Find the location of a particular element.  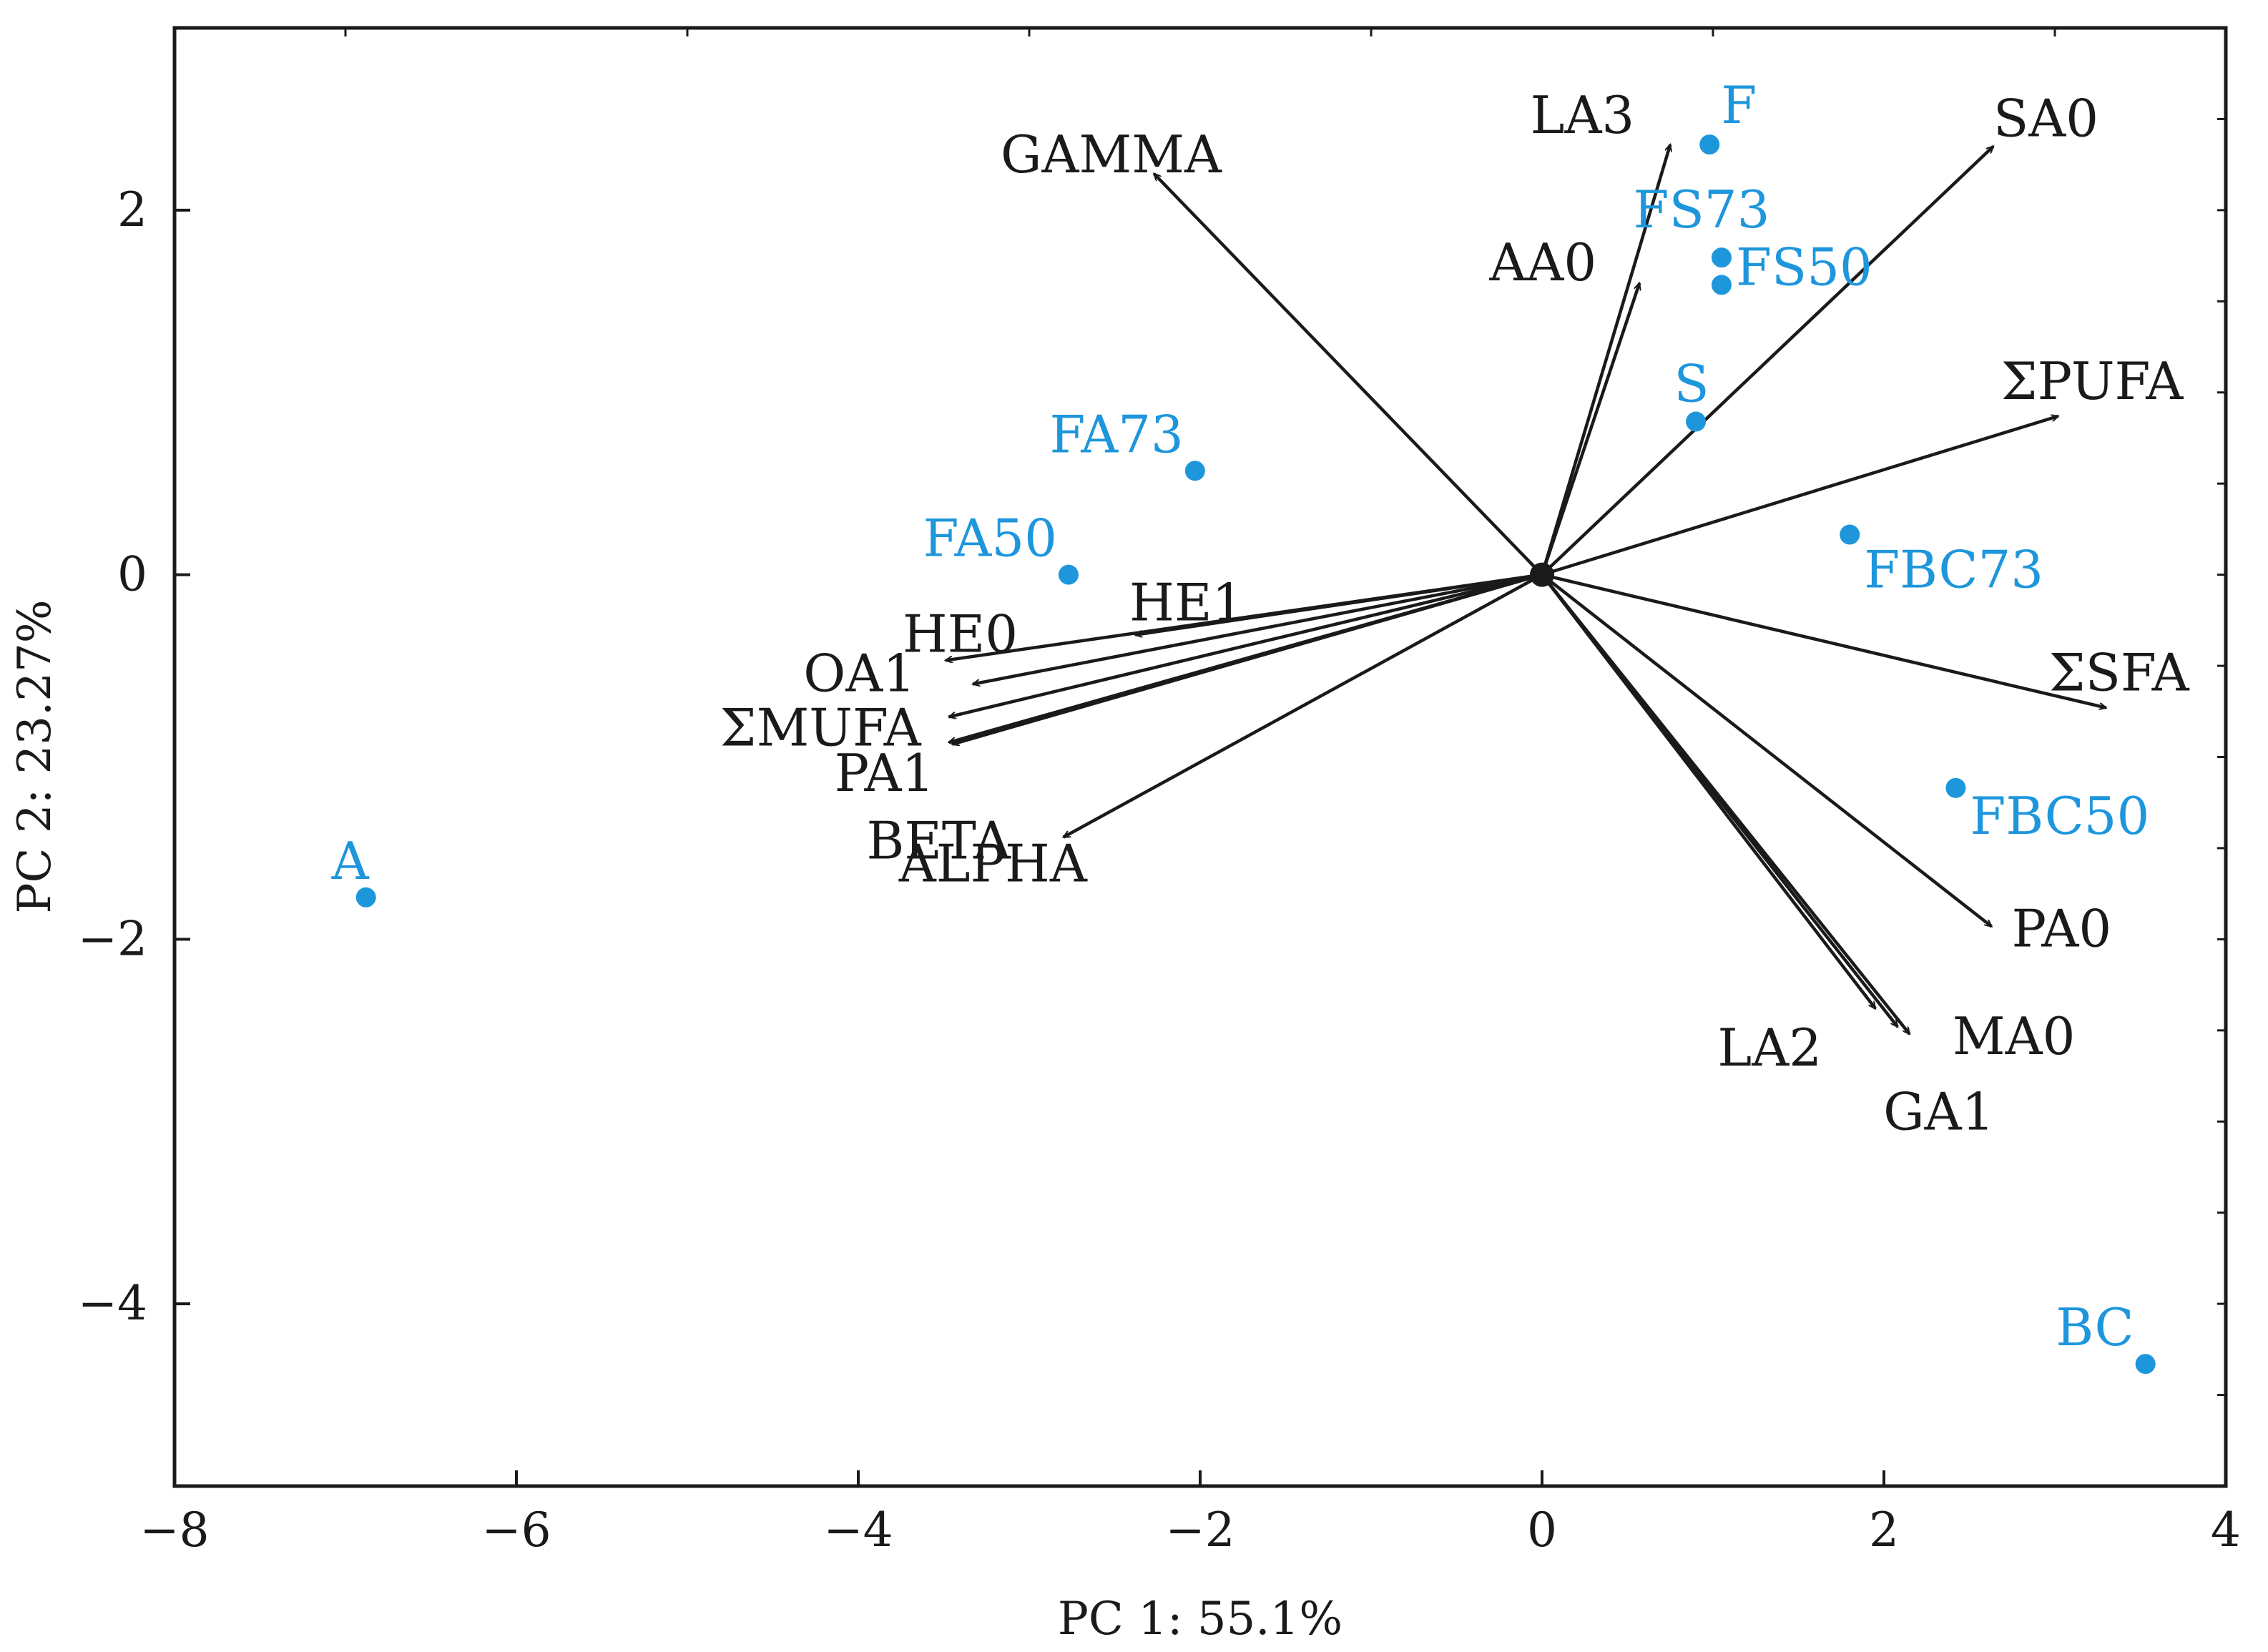

observation-label-fa73: FA73 is located at coordinates (1117, 434).